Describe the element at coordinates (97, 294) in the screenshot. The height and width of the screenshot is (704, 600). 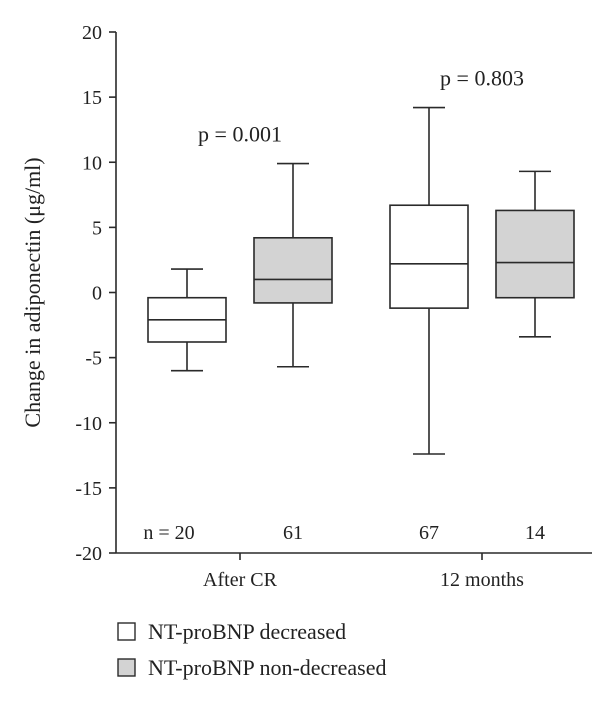
I see `y-tick-label: 0` at that location.